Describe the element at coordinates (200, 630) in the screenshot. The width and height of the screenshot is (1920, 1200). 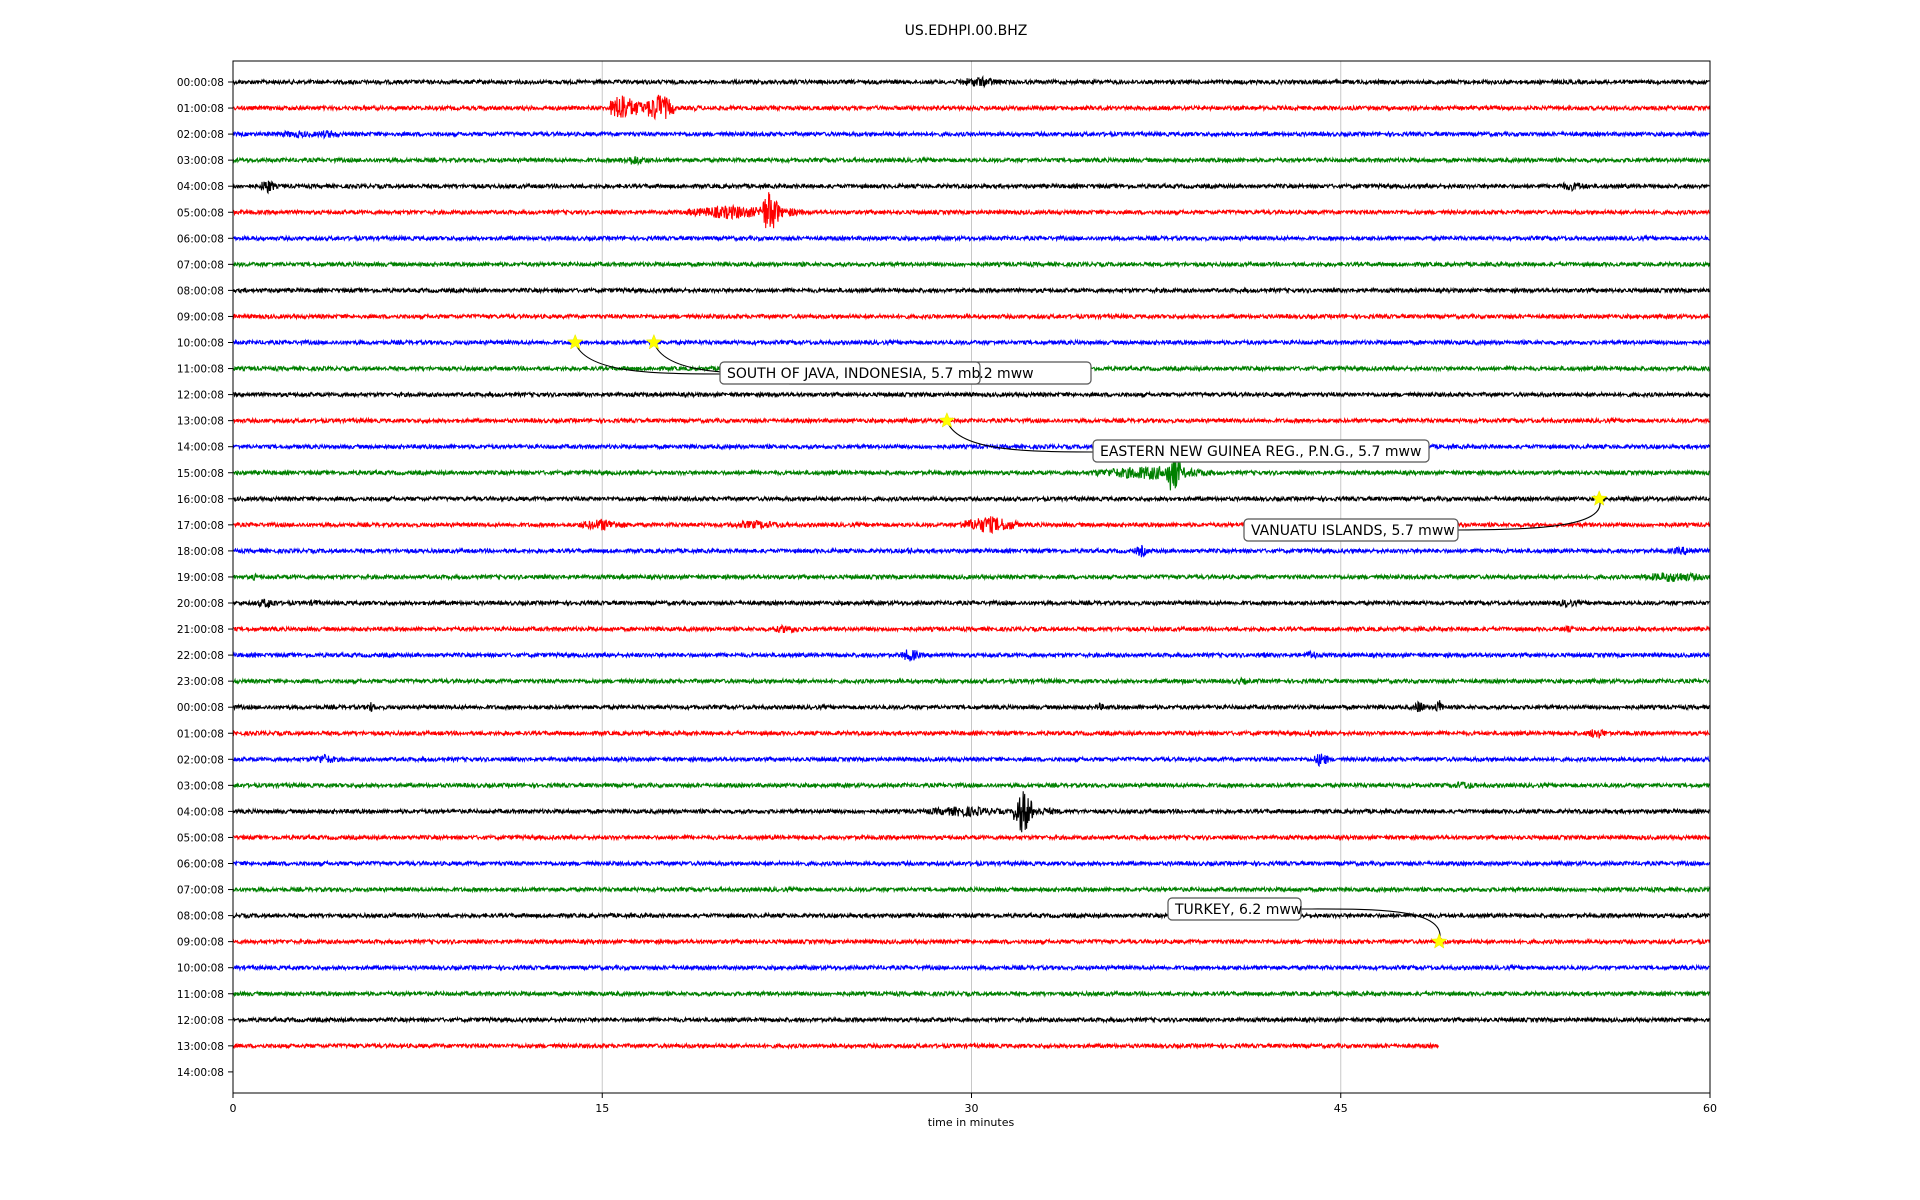
I see `row-label: 21:00:08` at that location.